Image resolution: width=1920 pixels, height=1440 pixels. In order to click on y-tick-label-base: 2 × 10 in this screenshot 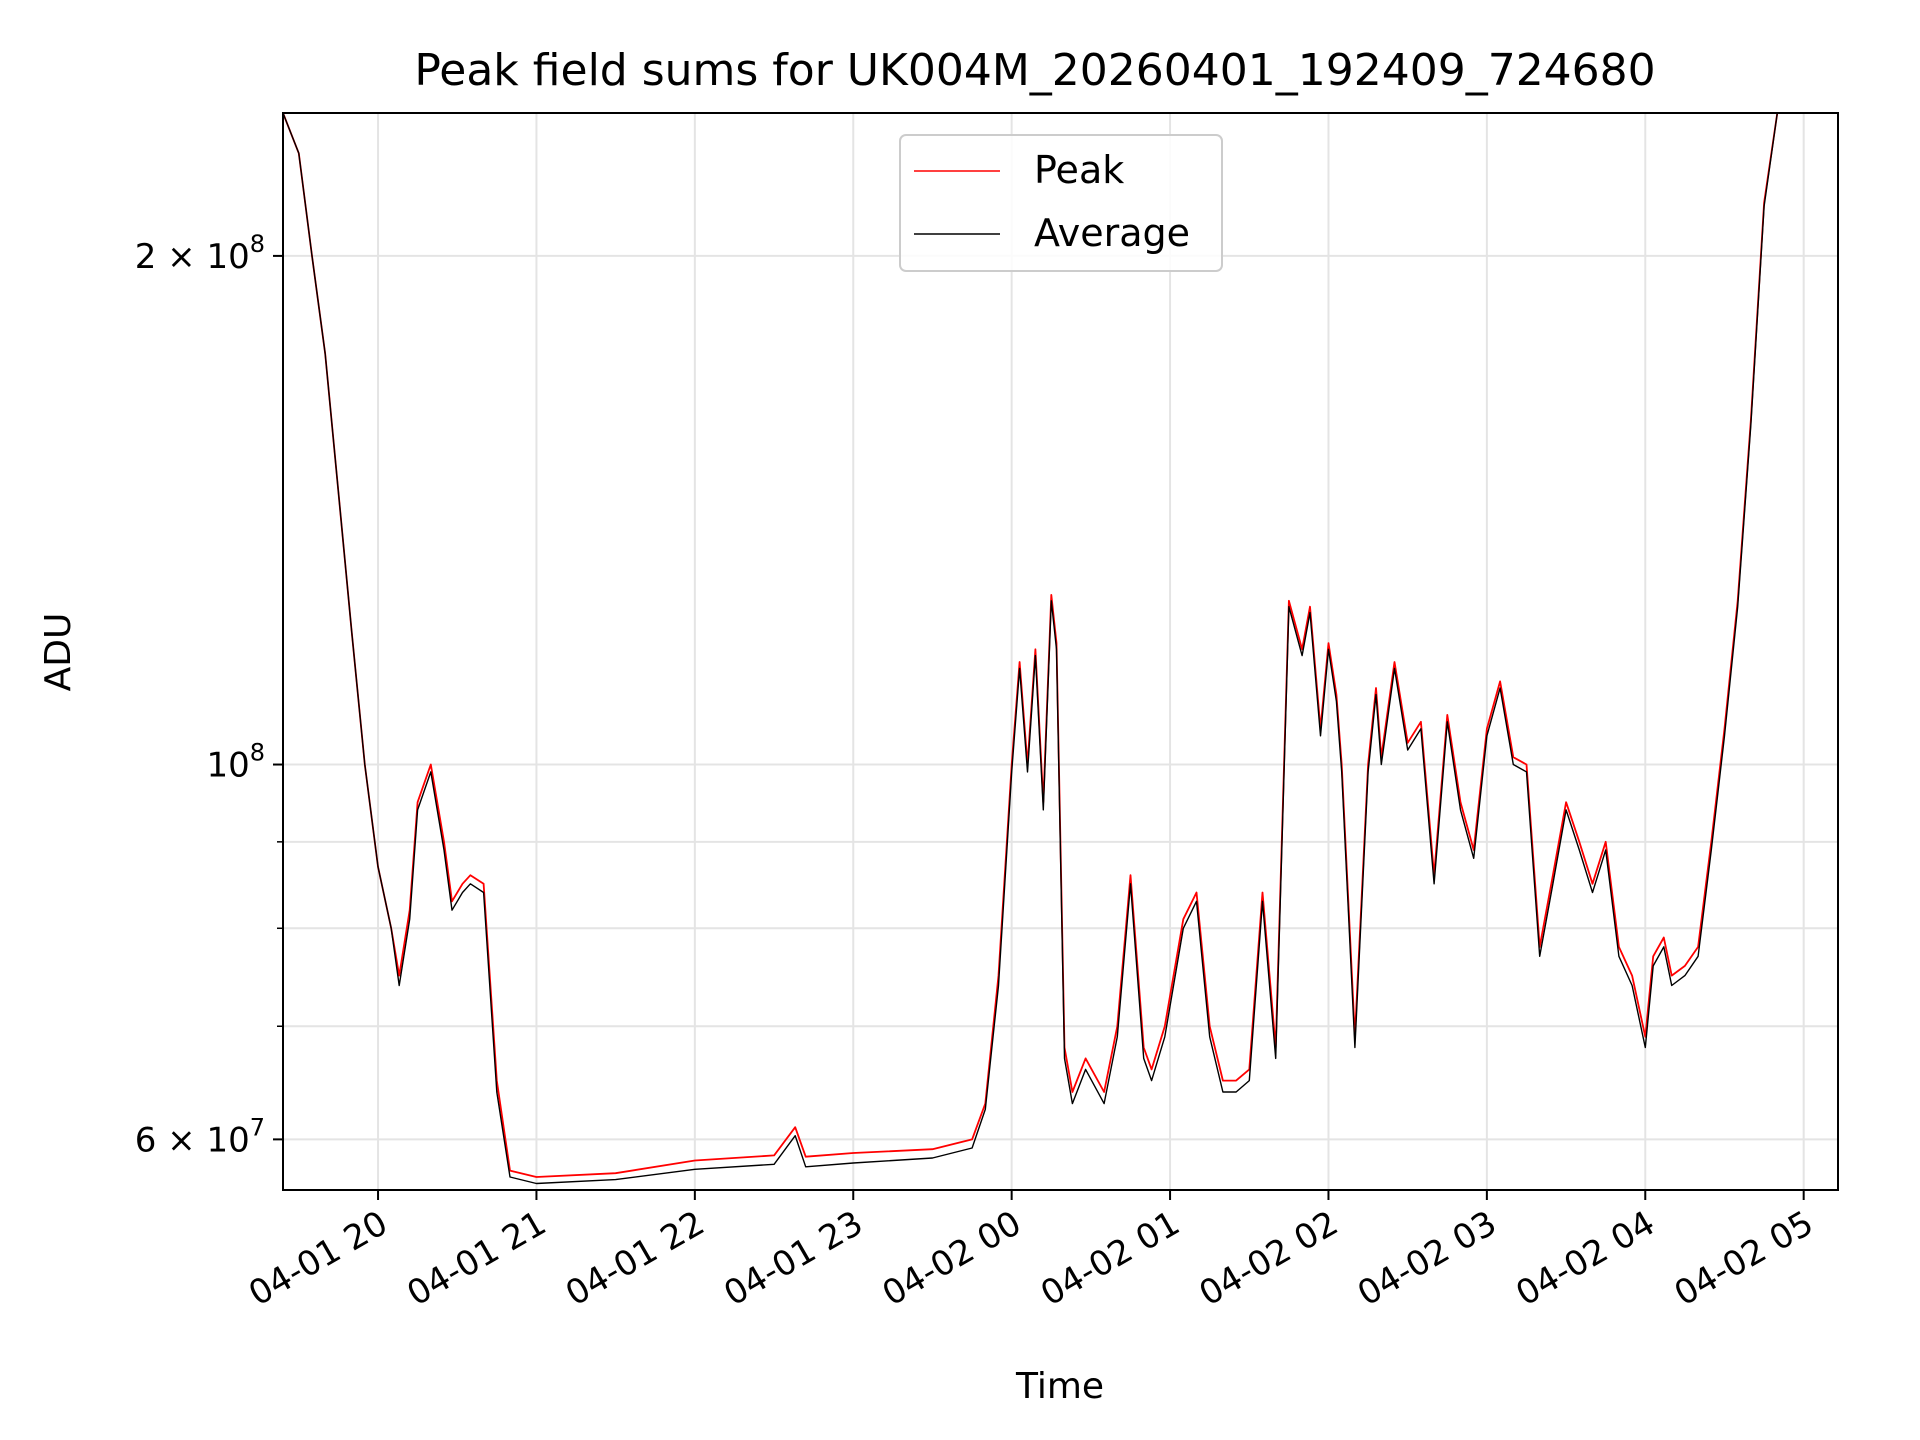, I will do `click(192, 257)`.